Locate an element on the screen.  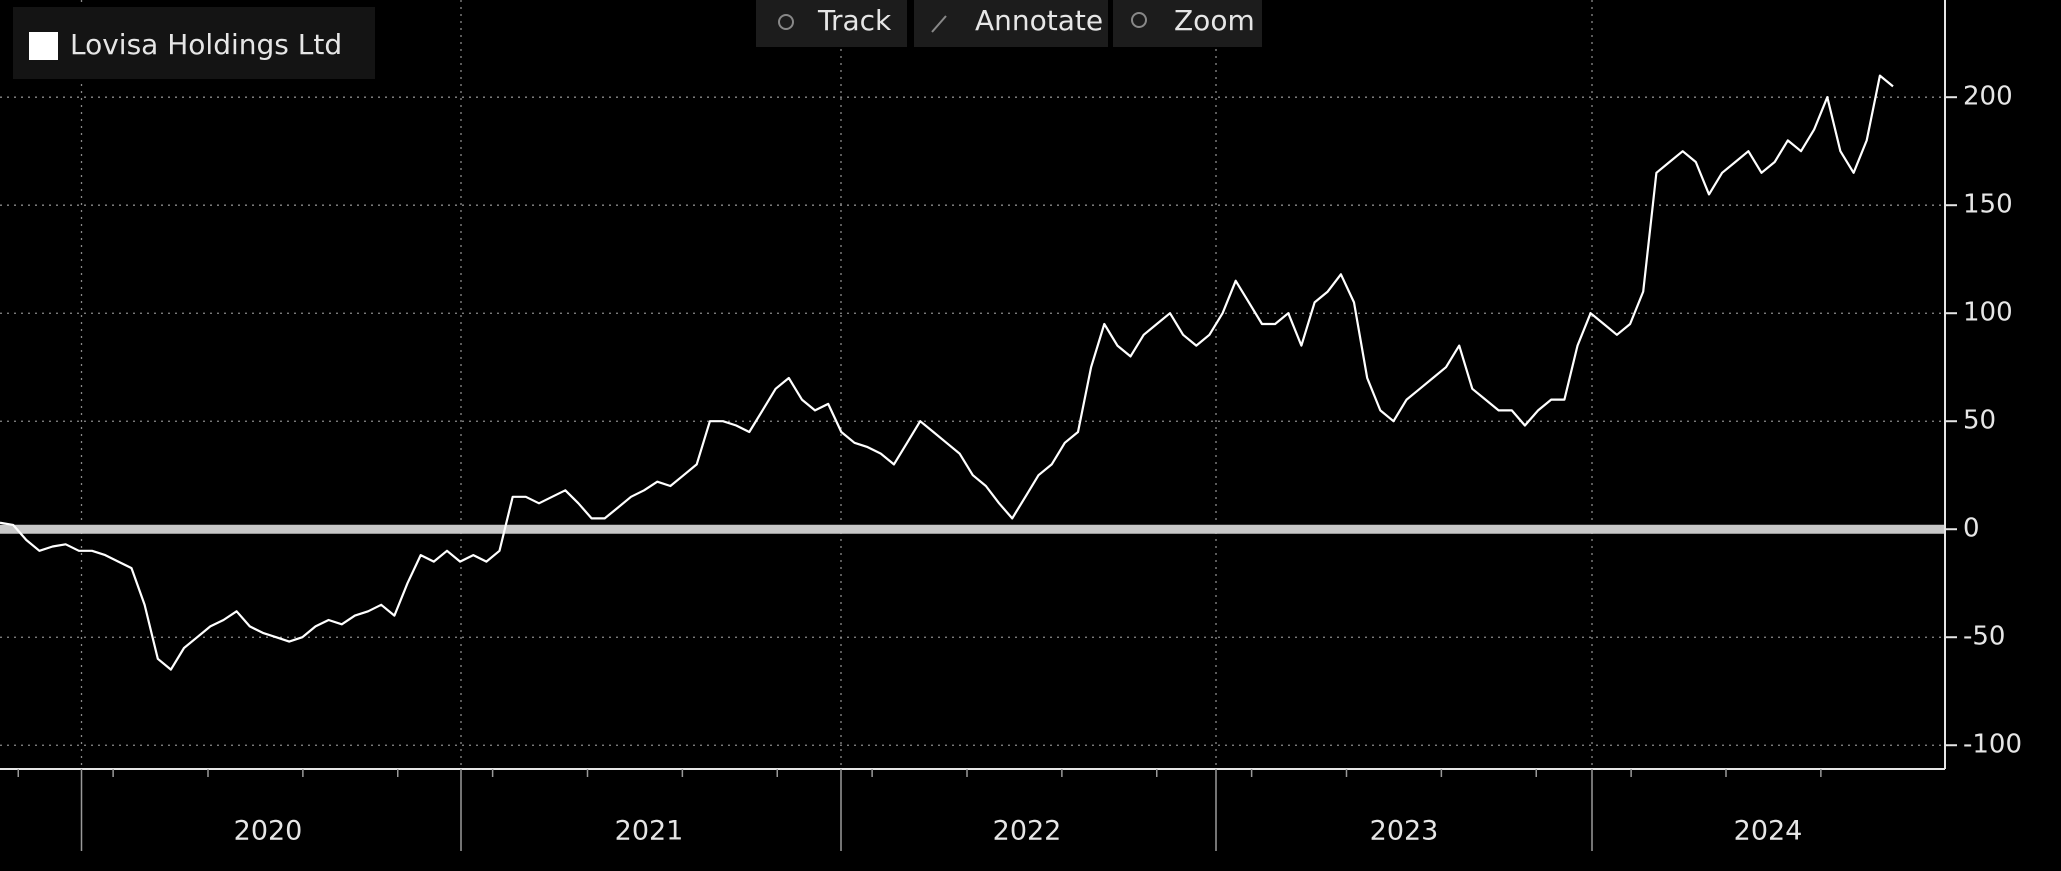
annotate-label: Annotate is located at coordinates (1039, 20).